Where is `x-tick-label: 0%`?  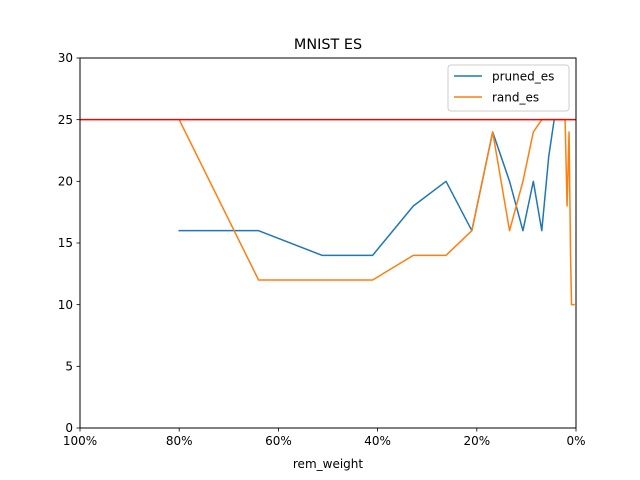 x-tick-label: 0% is located at coordinates (575, 441).